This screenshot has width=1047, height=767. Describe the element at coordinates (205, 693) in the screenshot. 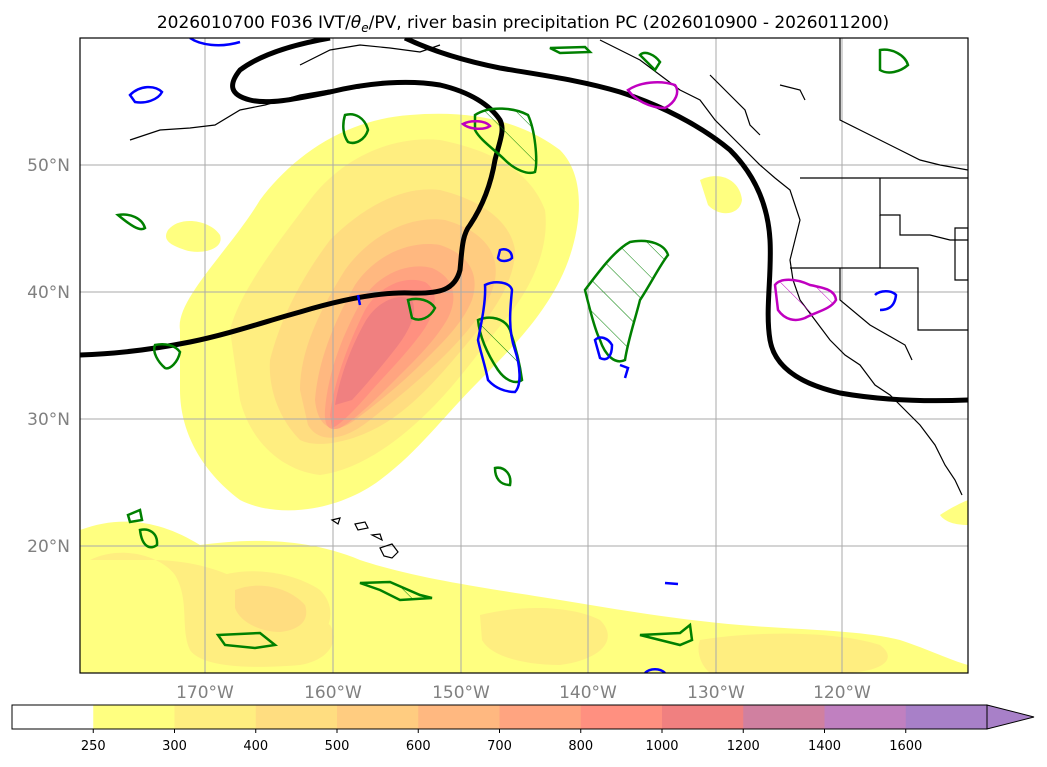

I see `lon-label-170w: 170°W` at that location.